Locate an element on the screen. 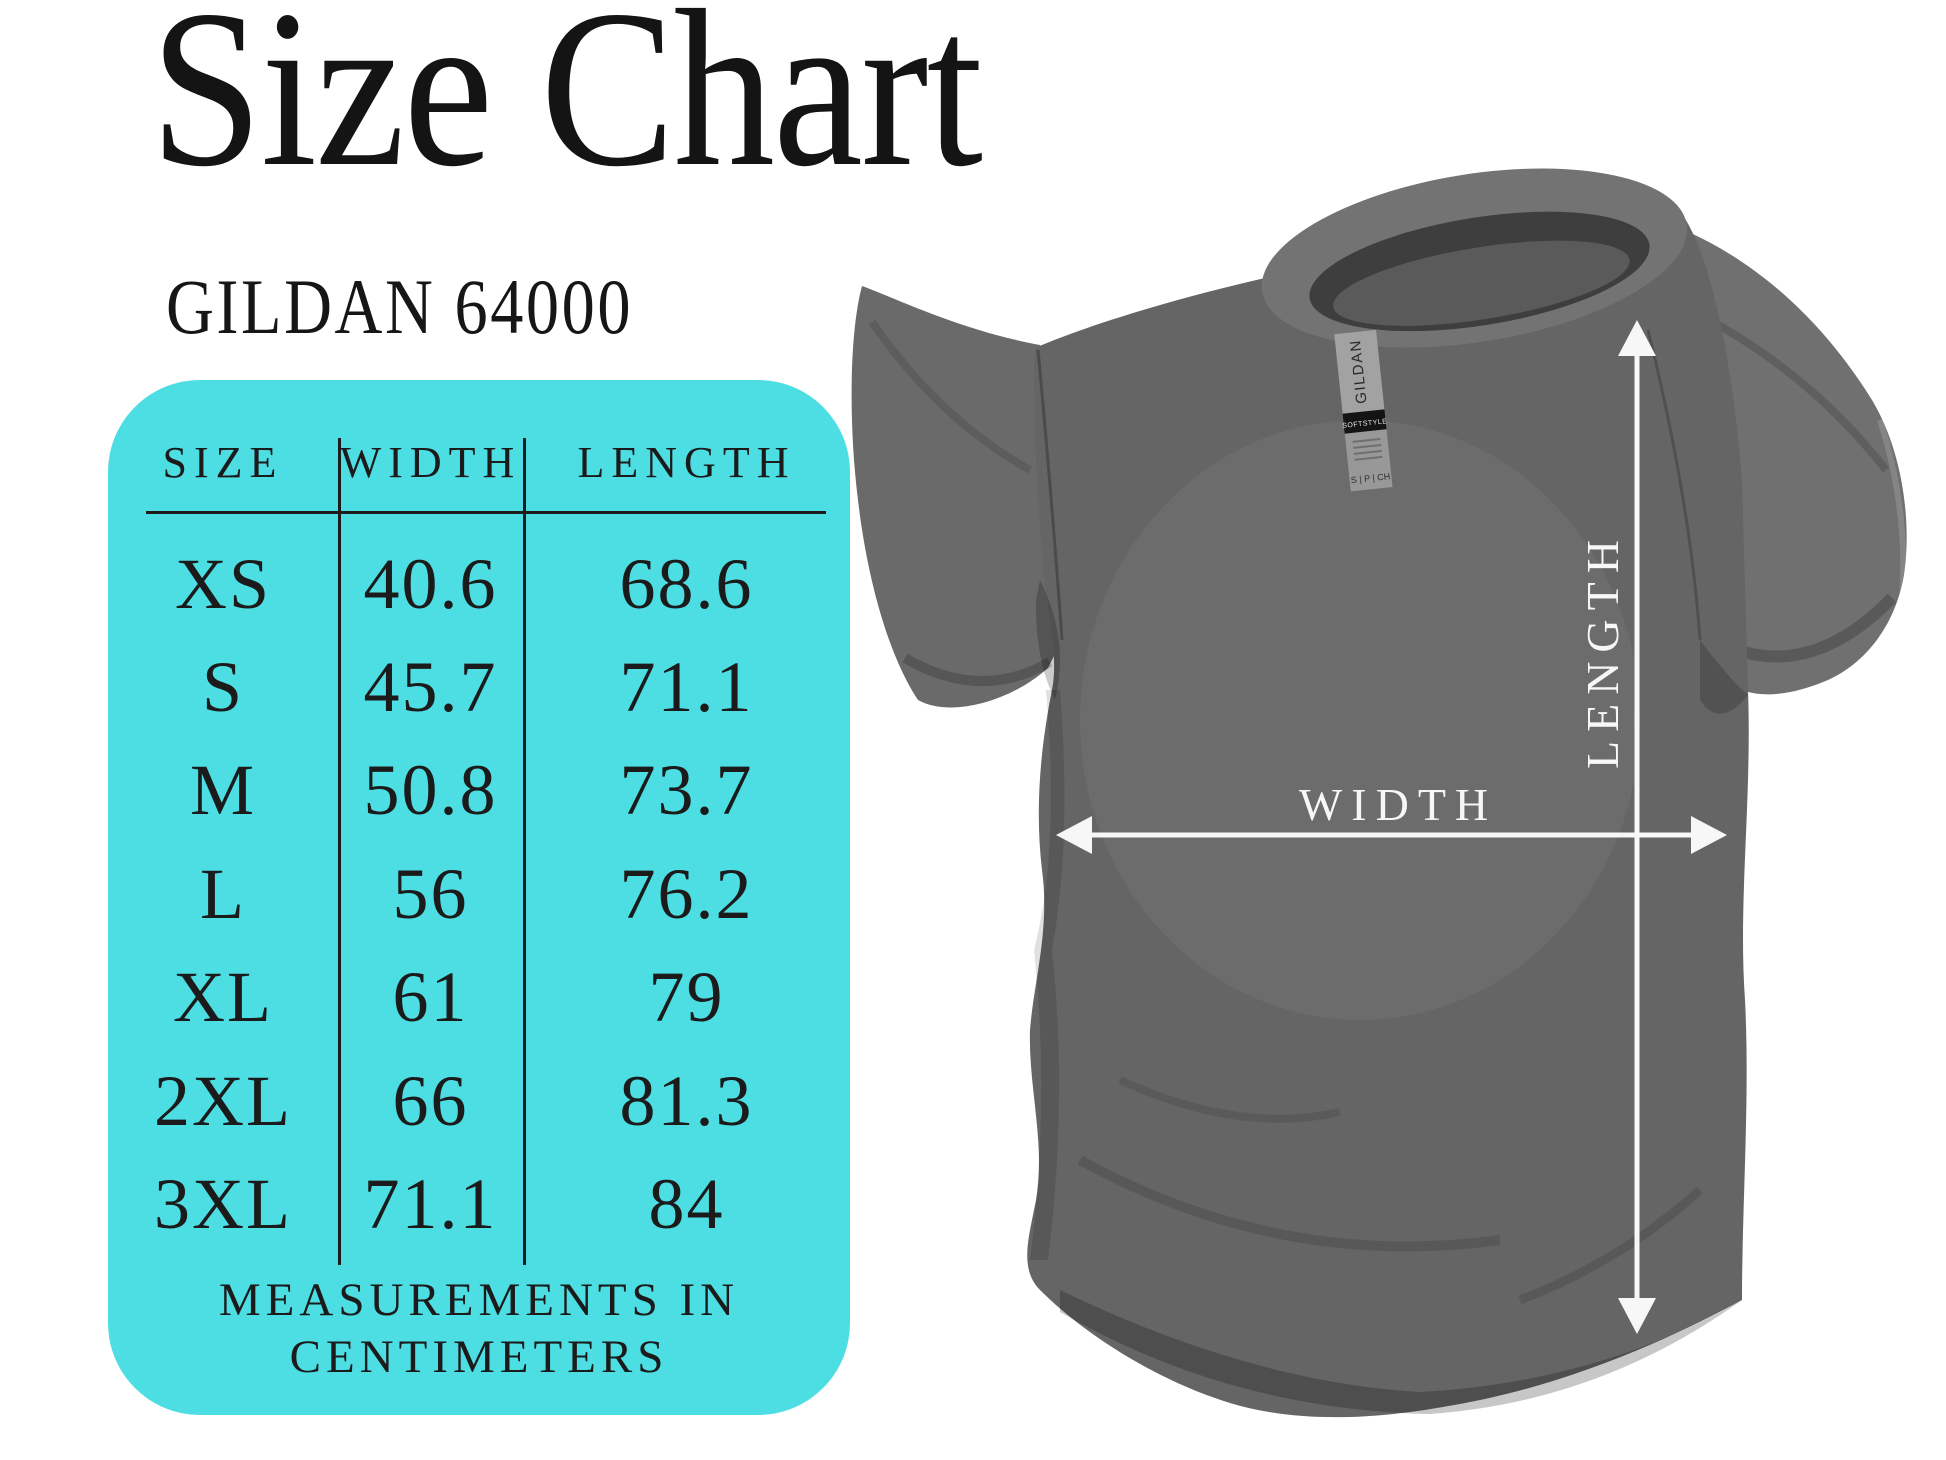 This screenshot has width=1946, height=1460. cell-width: 50.8 is located at coordinates (430, 790).